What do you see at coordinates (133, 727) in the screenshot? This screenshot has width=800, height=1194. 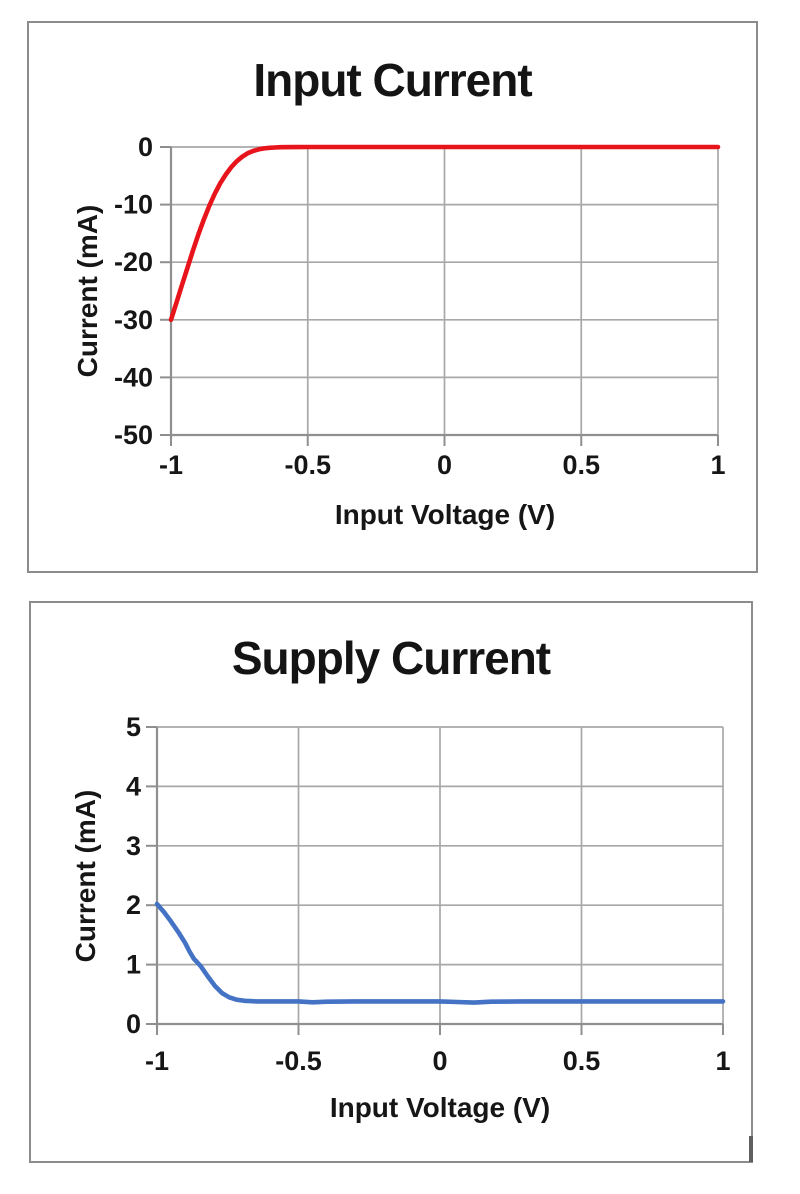 I see `y-tick-label: 5` at bounding box center [133, 727].